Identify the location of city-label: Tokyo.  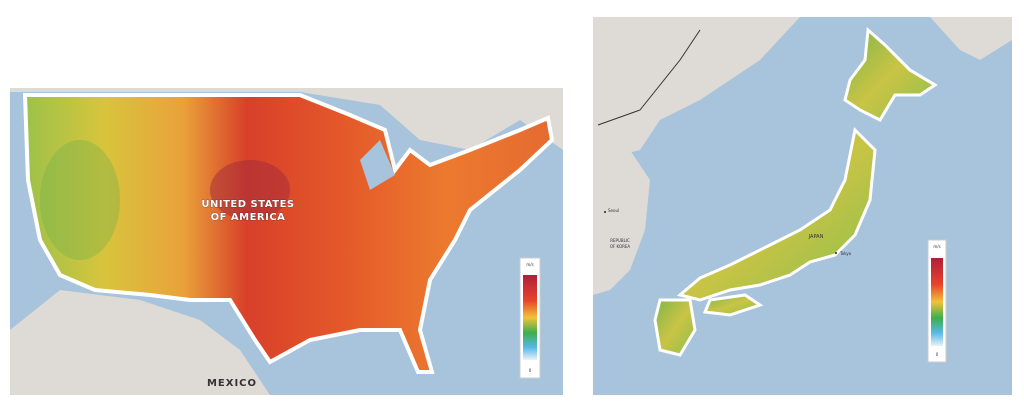
(845, 253).